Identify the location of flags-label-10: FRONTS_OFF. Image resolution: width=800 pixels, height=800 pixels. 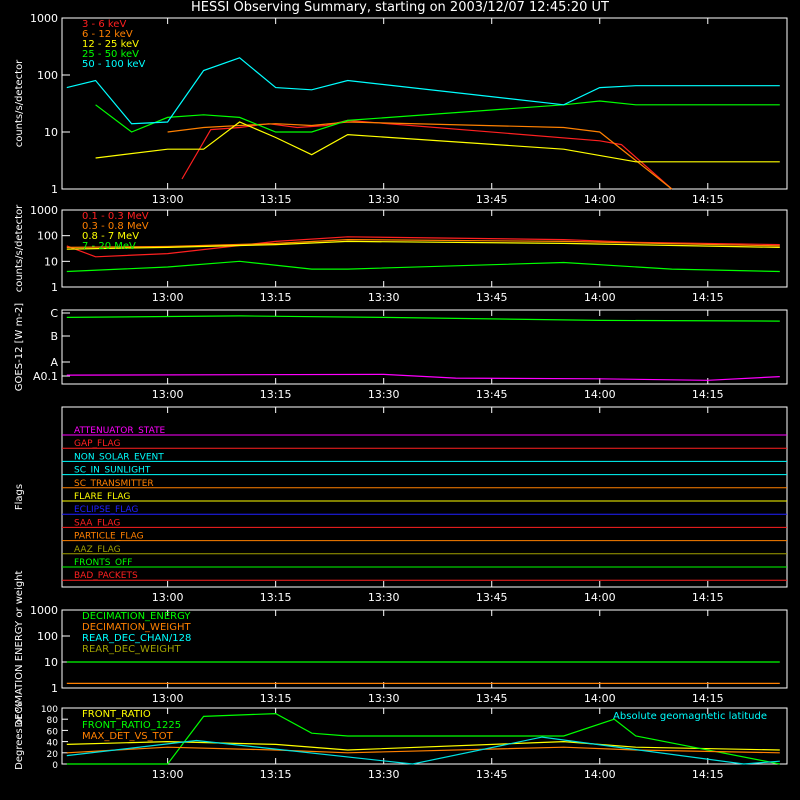
(103, 563).